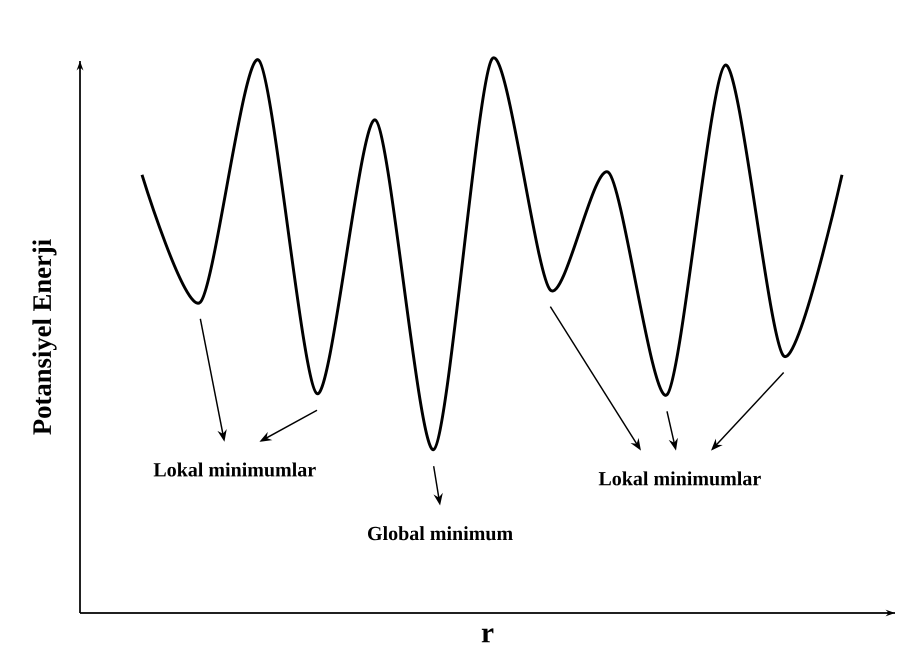 The image size is (901, 669). What do you see at coordinates (44, 337) in the screenshot?
I see `y-axis-title: Potansiyel Enerji` at bounding box center [44, 337].